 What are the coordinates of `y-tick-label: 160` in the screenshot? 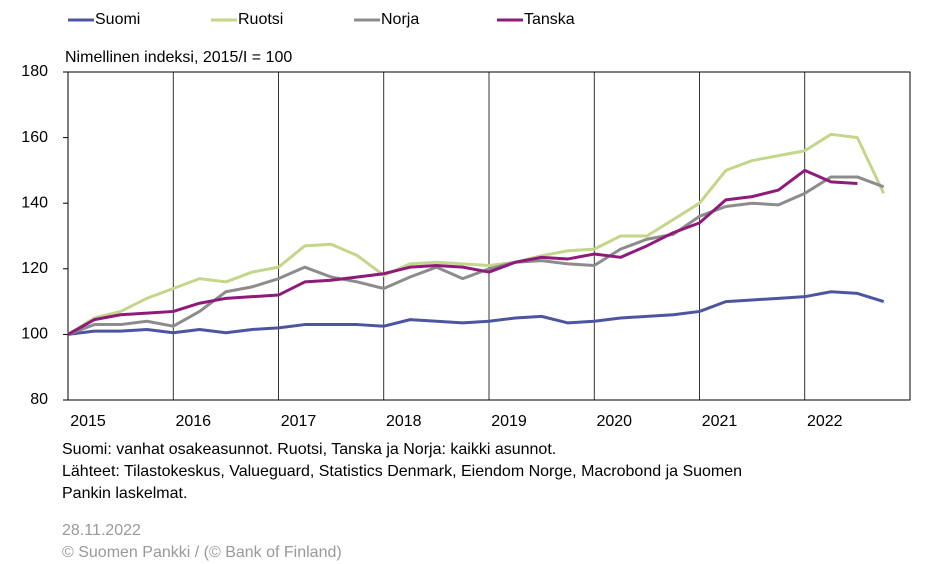 It's located at (34, 137).